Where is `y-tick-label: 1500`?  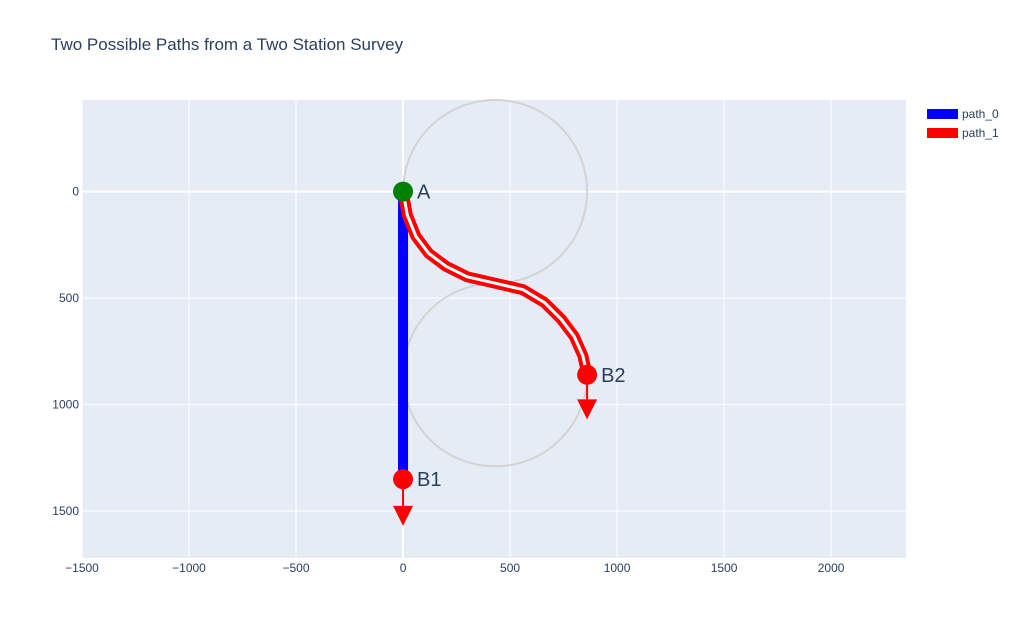 y-tick-label: 1500 is located at coordinates (65, 511).